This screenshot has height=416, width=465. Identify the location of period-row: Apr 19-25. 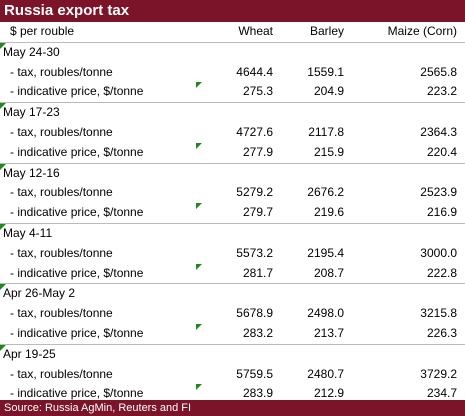
(232, 354).